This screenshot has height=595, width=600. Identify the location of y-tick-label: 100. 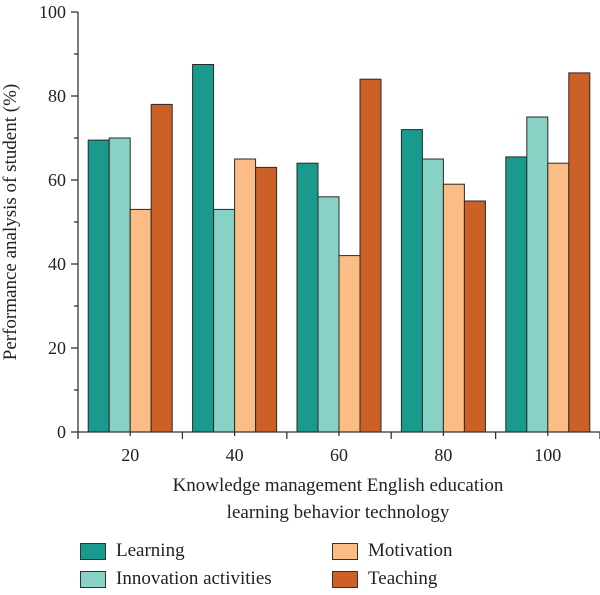
(52, 12).